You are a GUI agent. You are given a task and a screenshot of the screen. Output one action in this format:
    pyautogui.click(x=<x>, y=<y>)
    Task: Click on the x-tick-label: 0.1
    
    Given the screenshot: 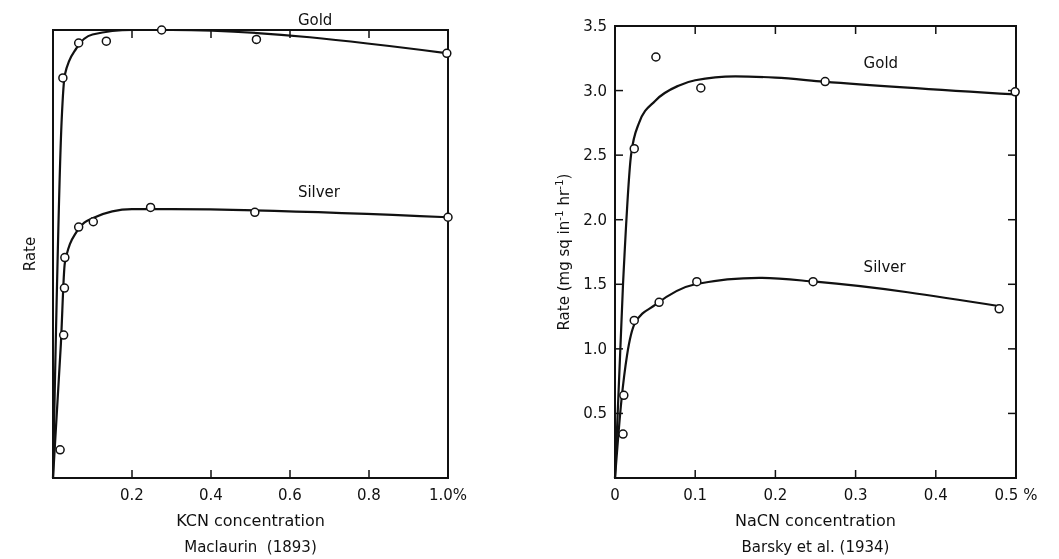 What is the action you would take?
    pyautogui.click(x=695, y=495)
    